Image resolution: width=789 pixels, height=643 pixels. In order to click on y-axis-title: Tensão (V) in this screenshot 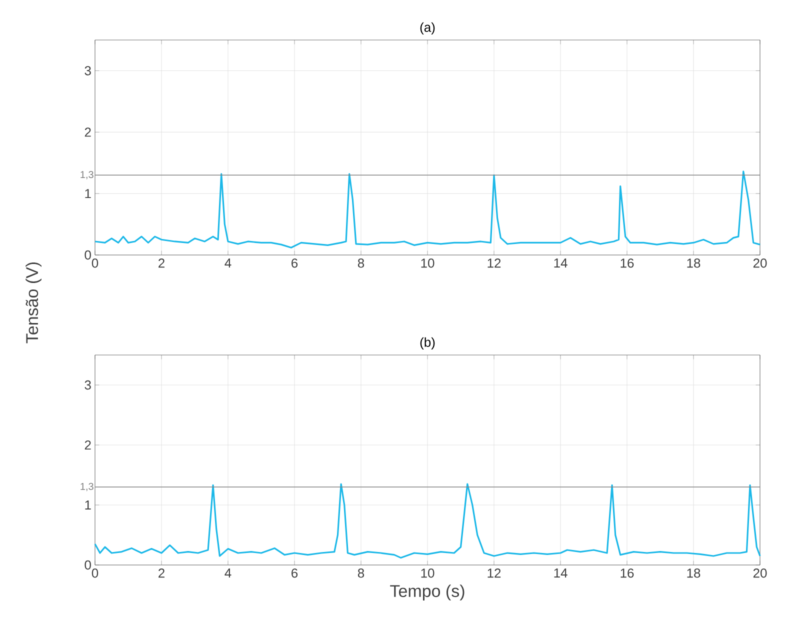, I will do `click(34, 303)`.